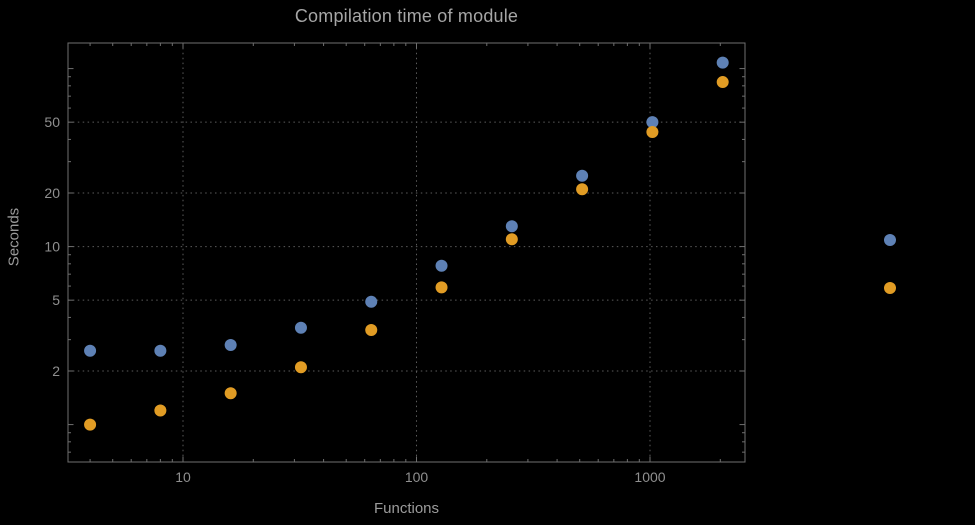 The image size is (975, 525). Describe the element at coordinates (406, 508) in the screenshot. I see `x-axis-label: Functions` at that location.